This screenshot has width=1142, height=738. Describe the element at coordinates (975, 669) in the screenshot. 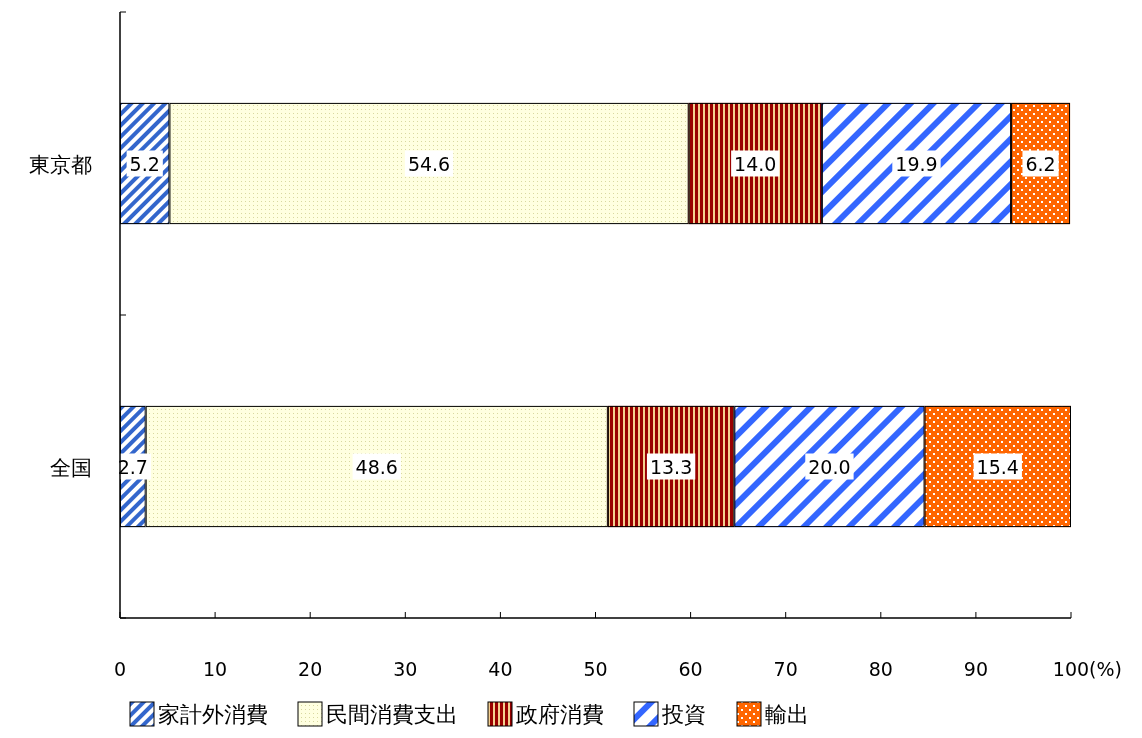

I see `x-tick-label: 90` at that location.